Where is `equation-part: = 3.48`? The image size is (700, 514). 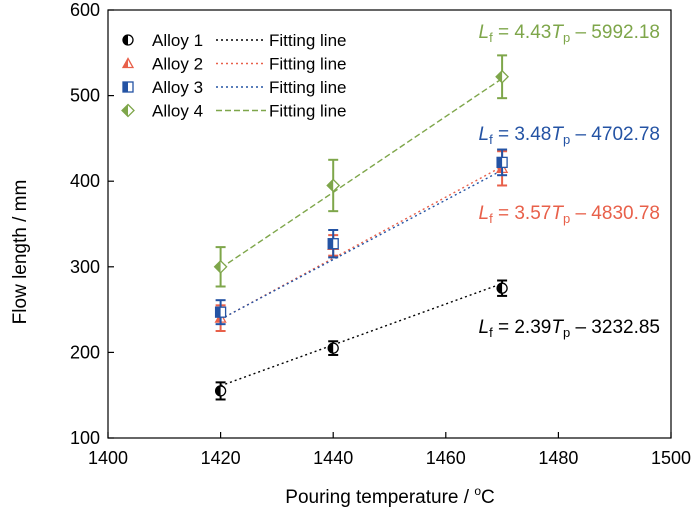
equation-part: = 3.48 is located at coordinates (522, 134).